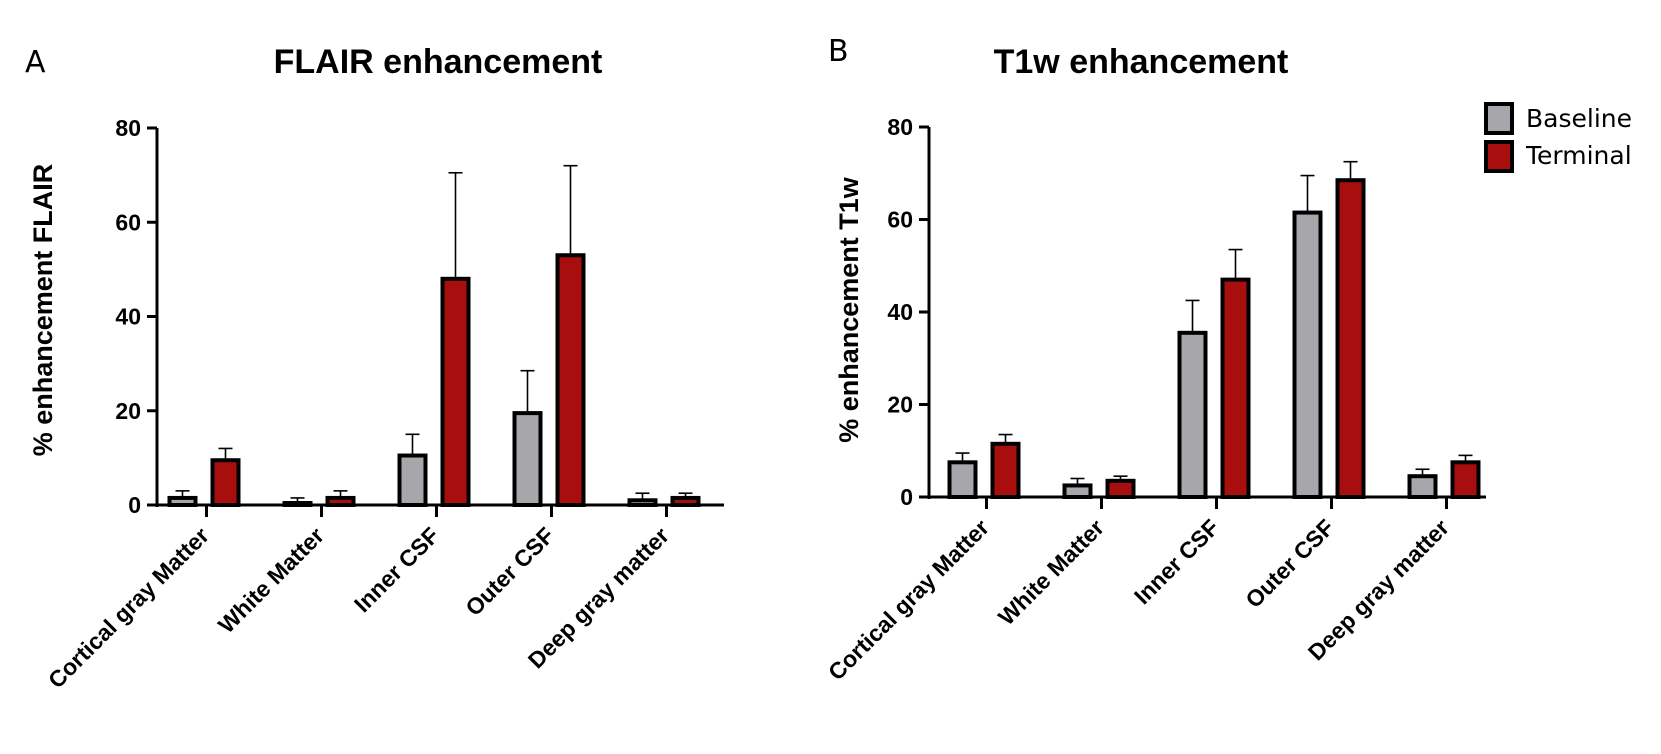 The height and width of the screenshot is (754, 1661). I want to click on y-axis-label-b: % enhancement T1w, so click(849, 309).